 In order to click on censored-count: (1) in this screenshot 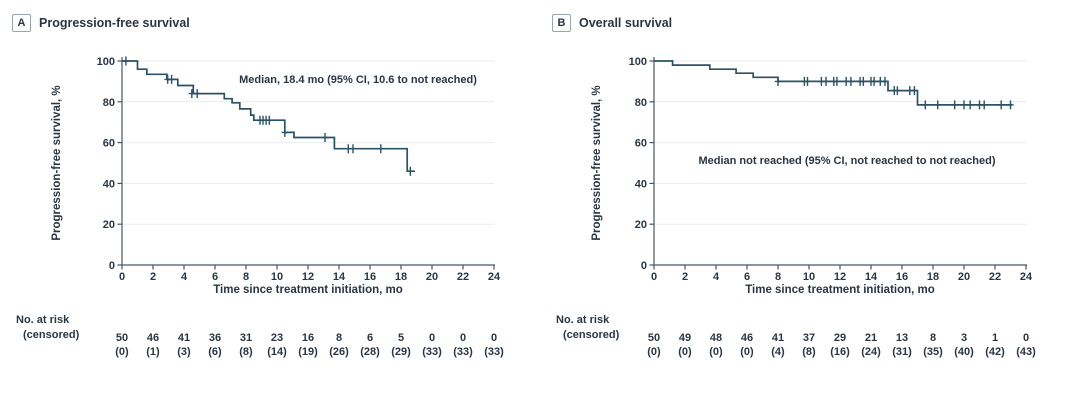, I will do `click(153, 352)`.